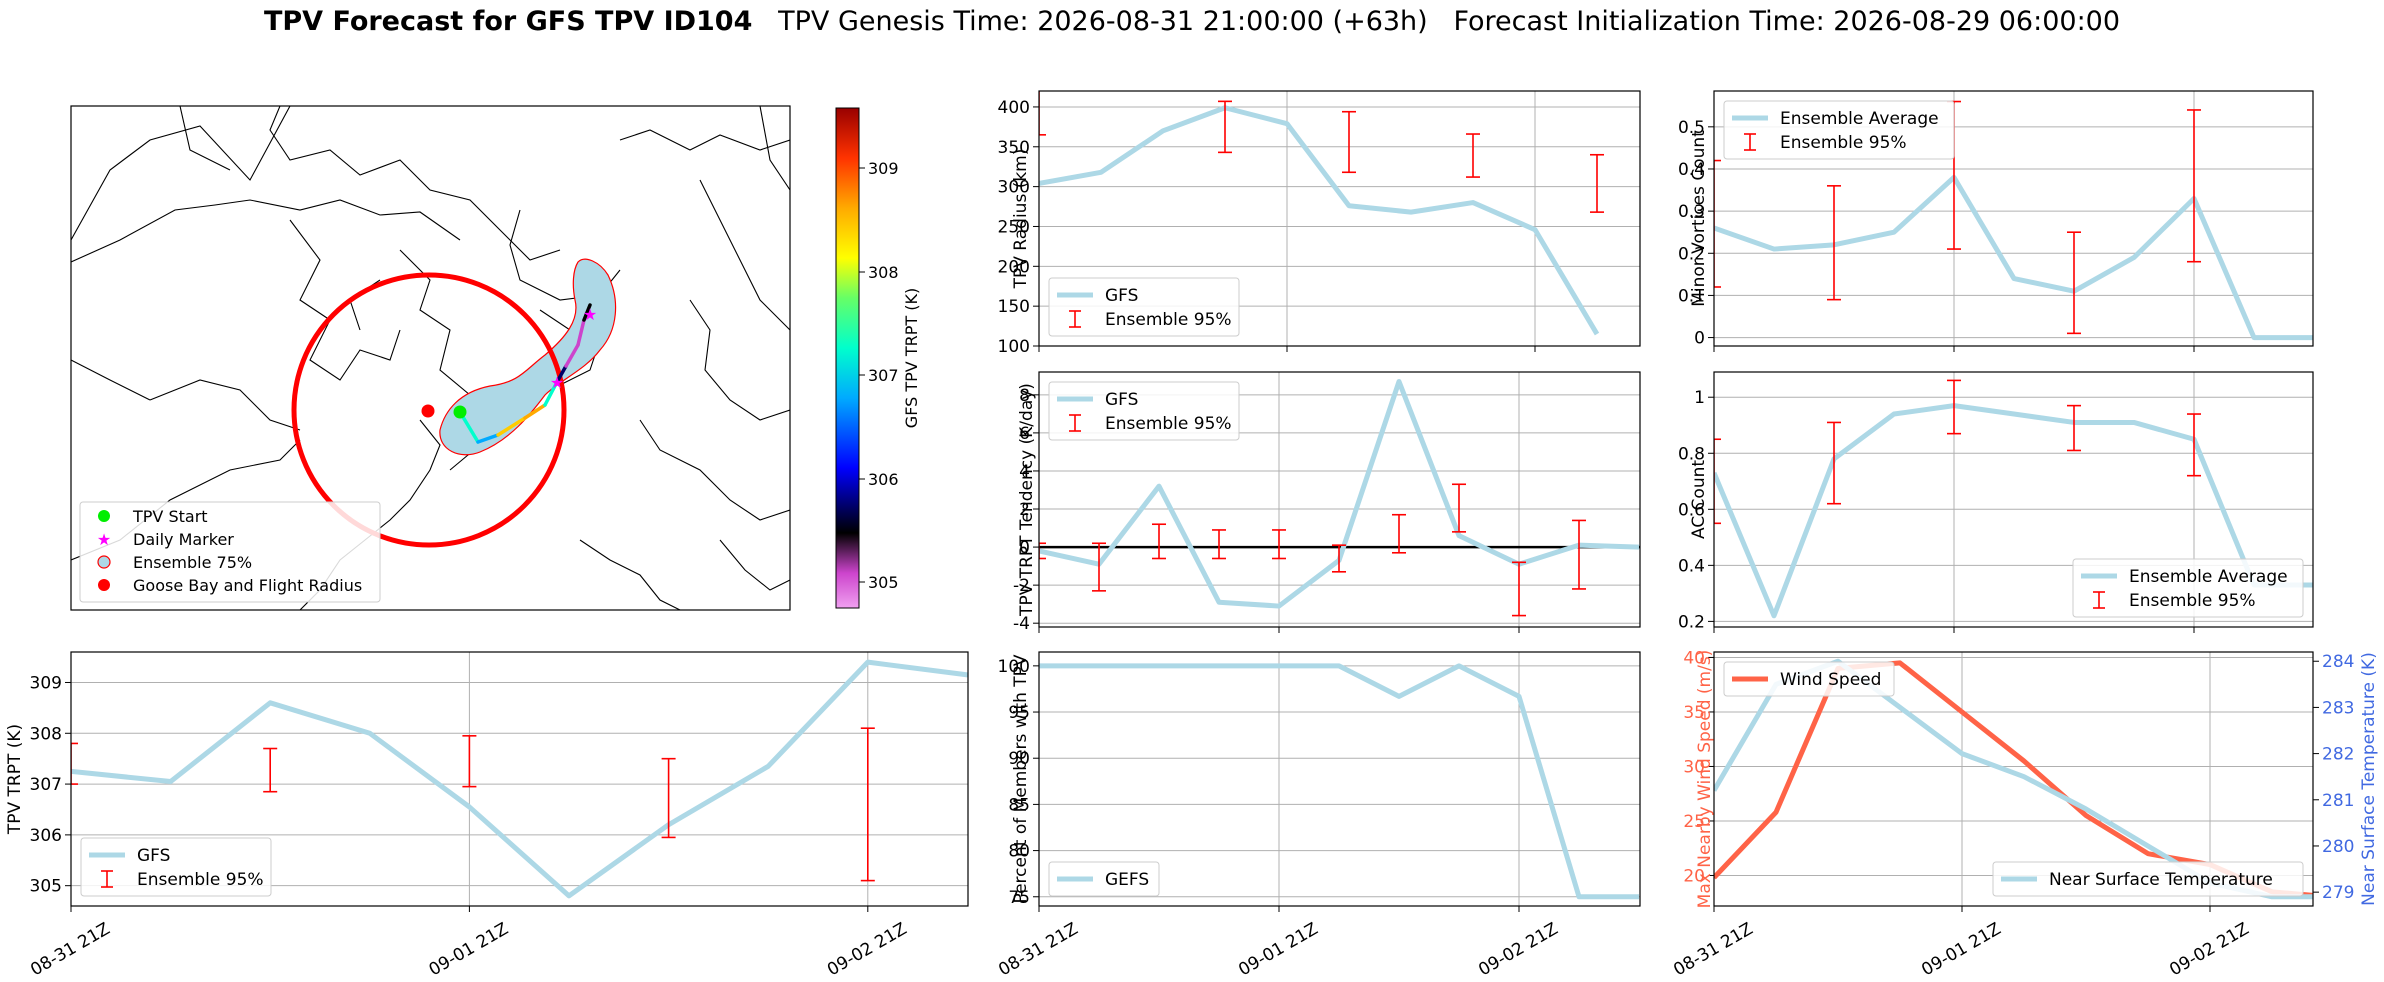 Image resolution: width=2384 pixels, height=982 pixels. I want to click on axis-label-y: TPV TRPT Tendency (K/day), so click(1027, 500).